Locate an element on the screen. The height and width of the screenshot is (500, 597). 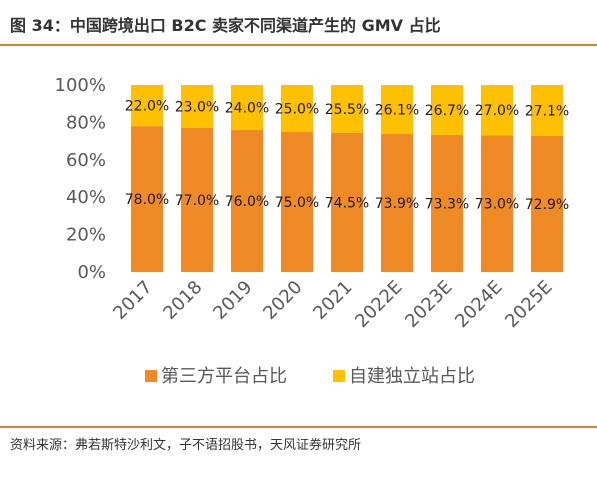
y-tick-label: 20% is located at coordinates (86, 235).